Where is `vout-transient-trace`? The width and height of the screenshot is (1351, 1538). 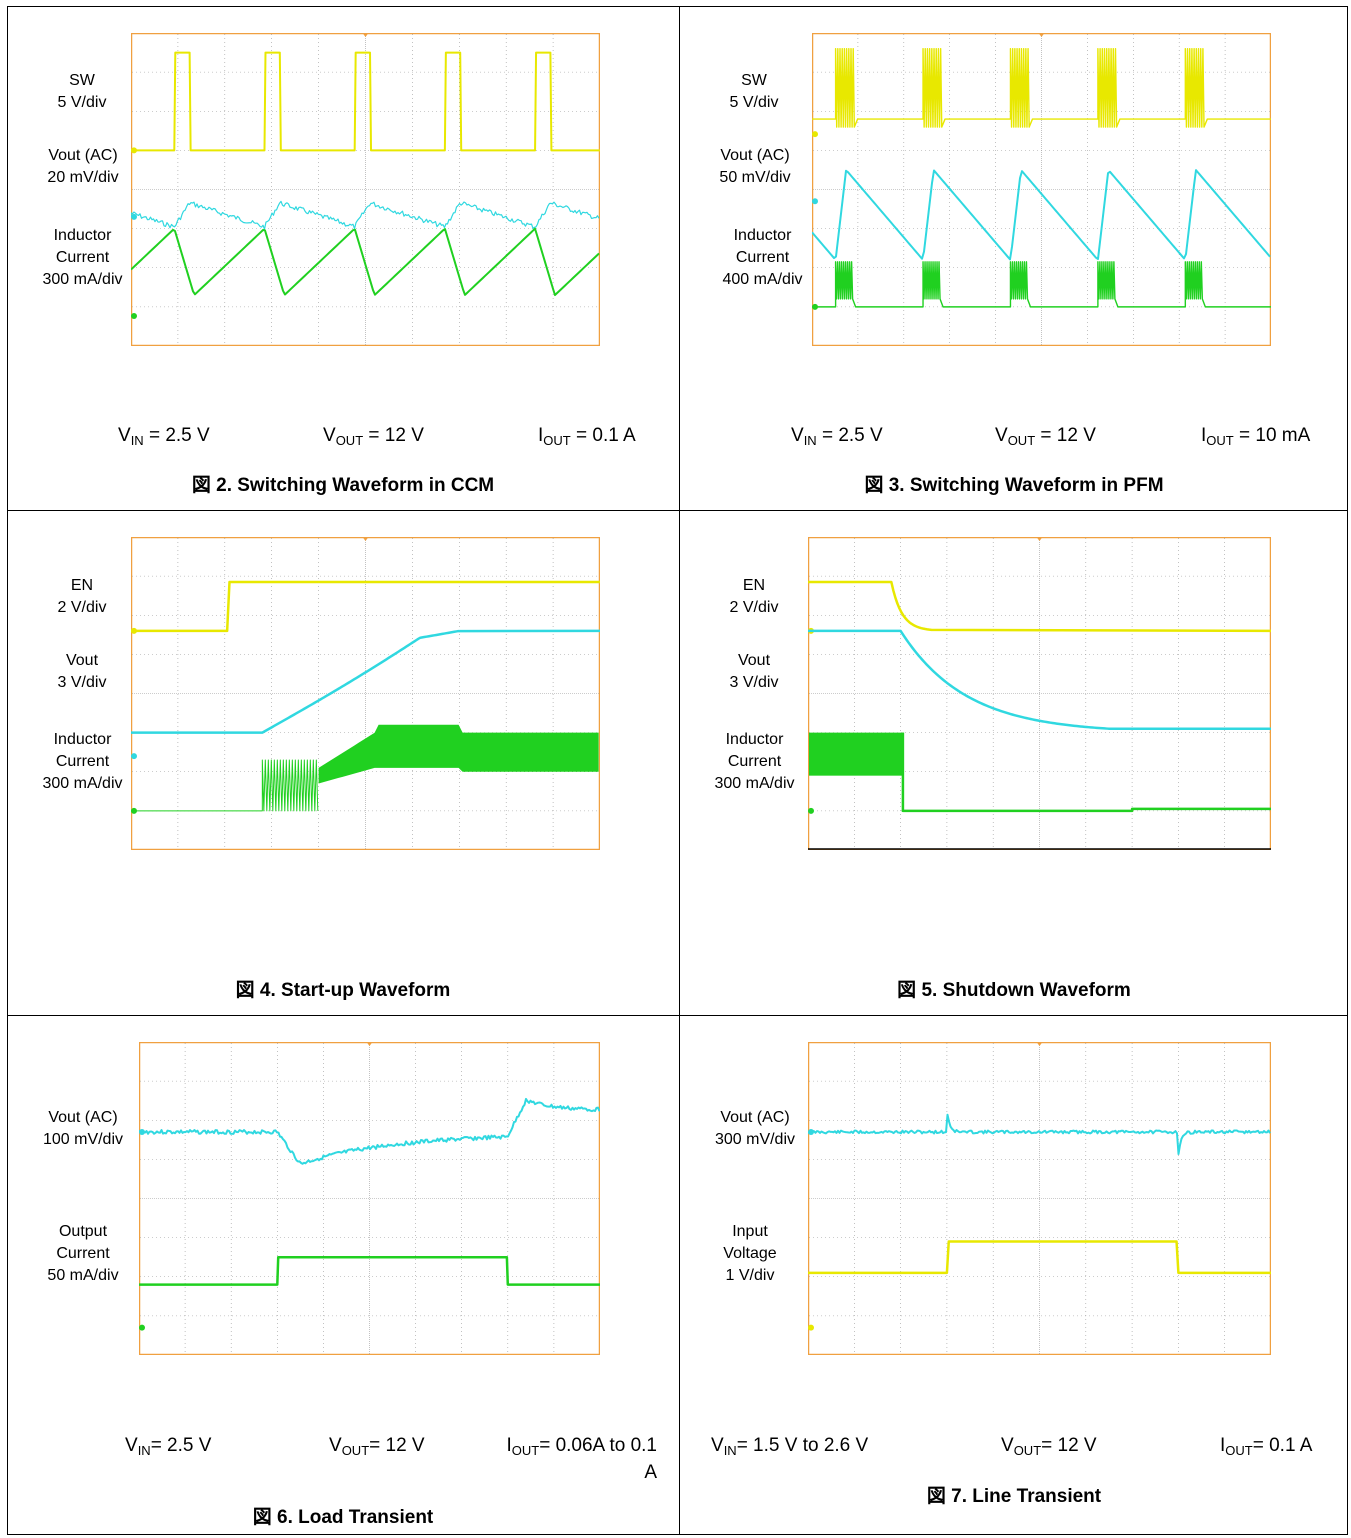 vout-transient-trace is located at coordinates (369, 1131).